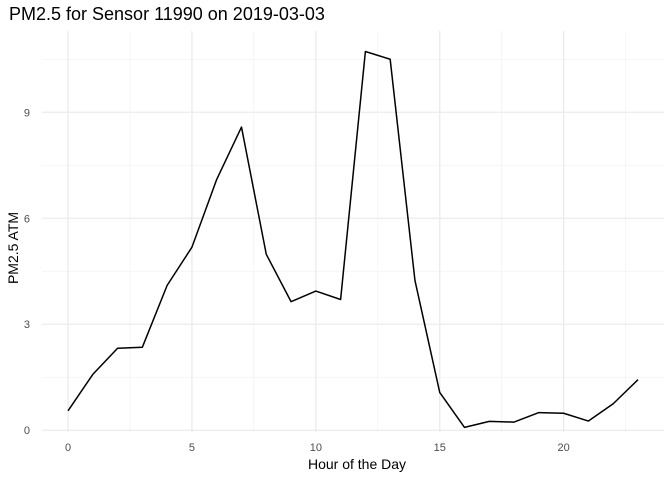 The image size is (672, 480). What do you see at coordinates (27, 325) in the screenshot?
I see `y-tick-label: 3` at bounding box center [27, 325].